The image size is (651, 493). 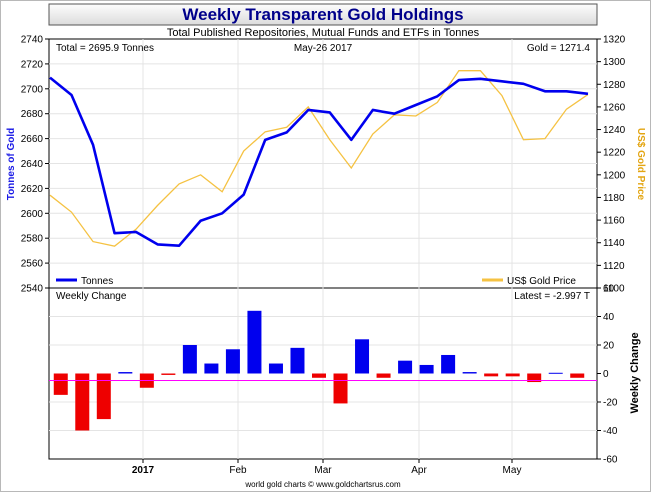 I want to click on lower-tick-label: 20, so click(x=609, y=346).